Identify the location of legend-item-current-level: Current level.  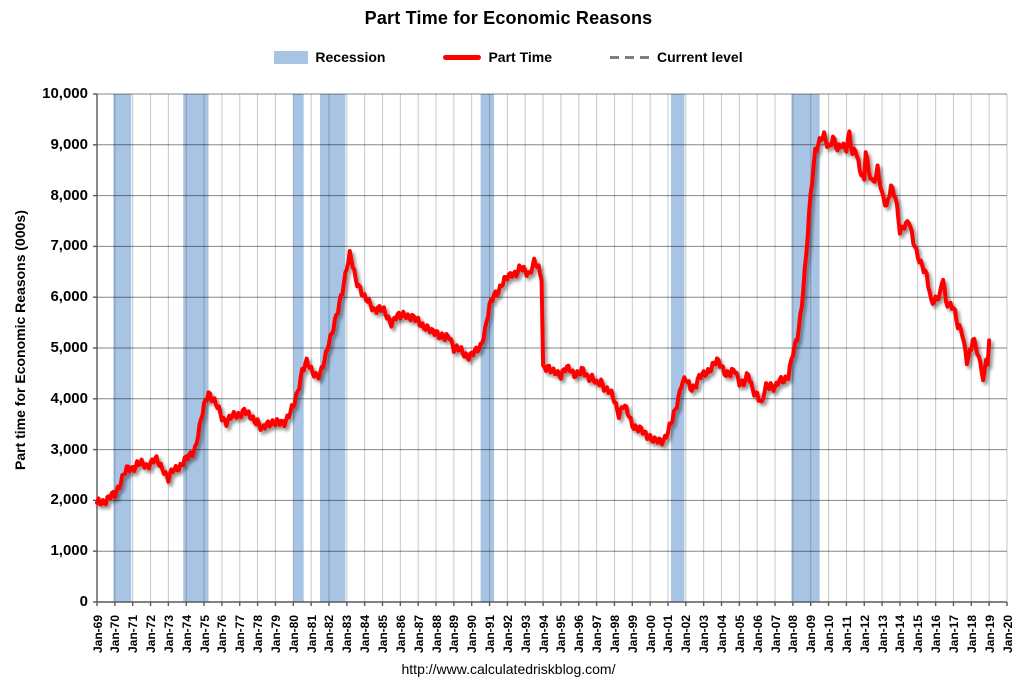
(676, 57).